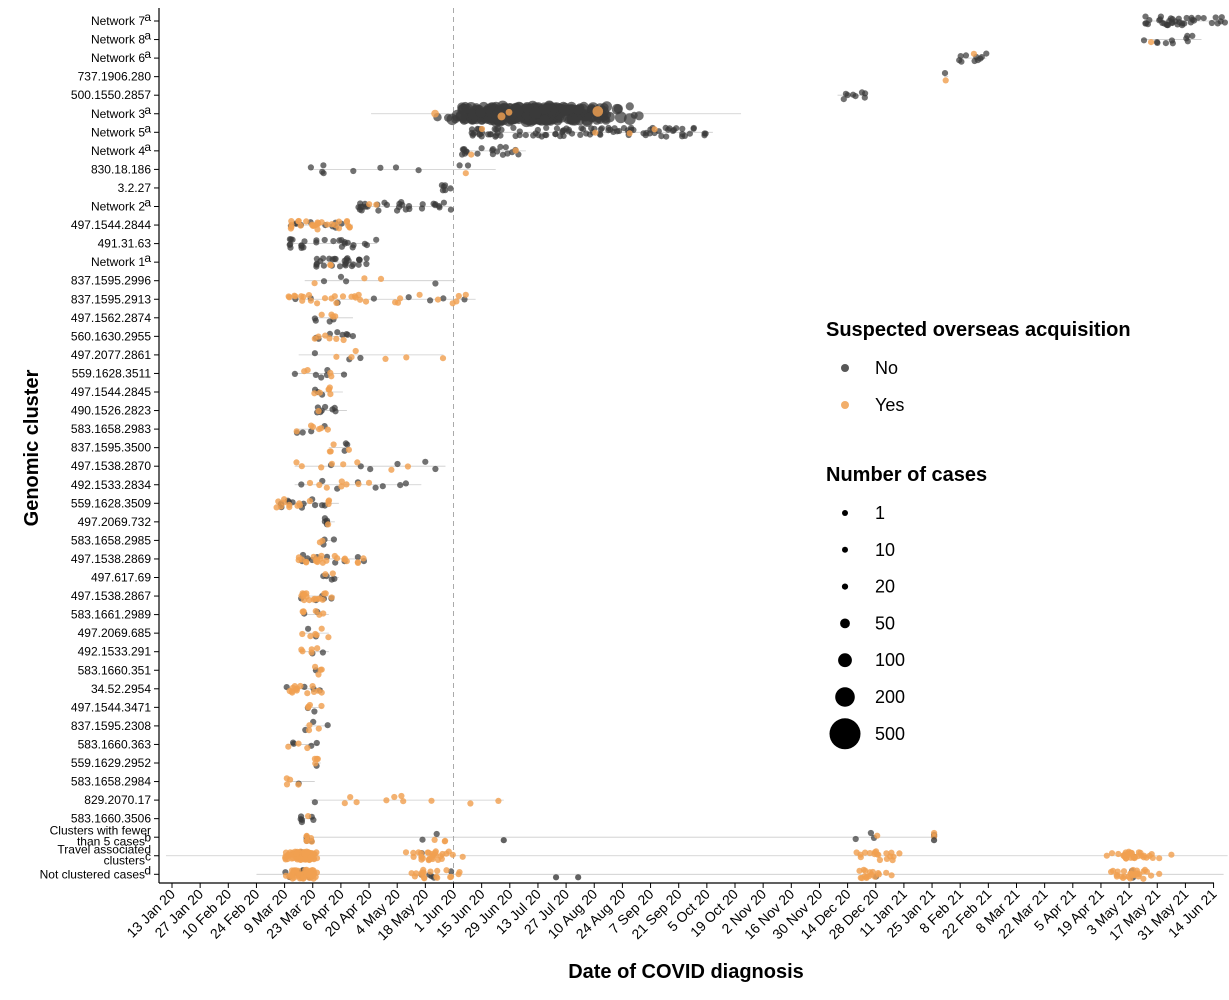 The image size is (1229, 1000). What do you see at coordinates (147, 870) in the screenshot?
I see `y-tick-superscript: d` at bounding box center [147, 870].